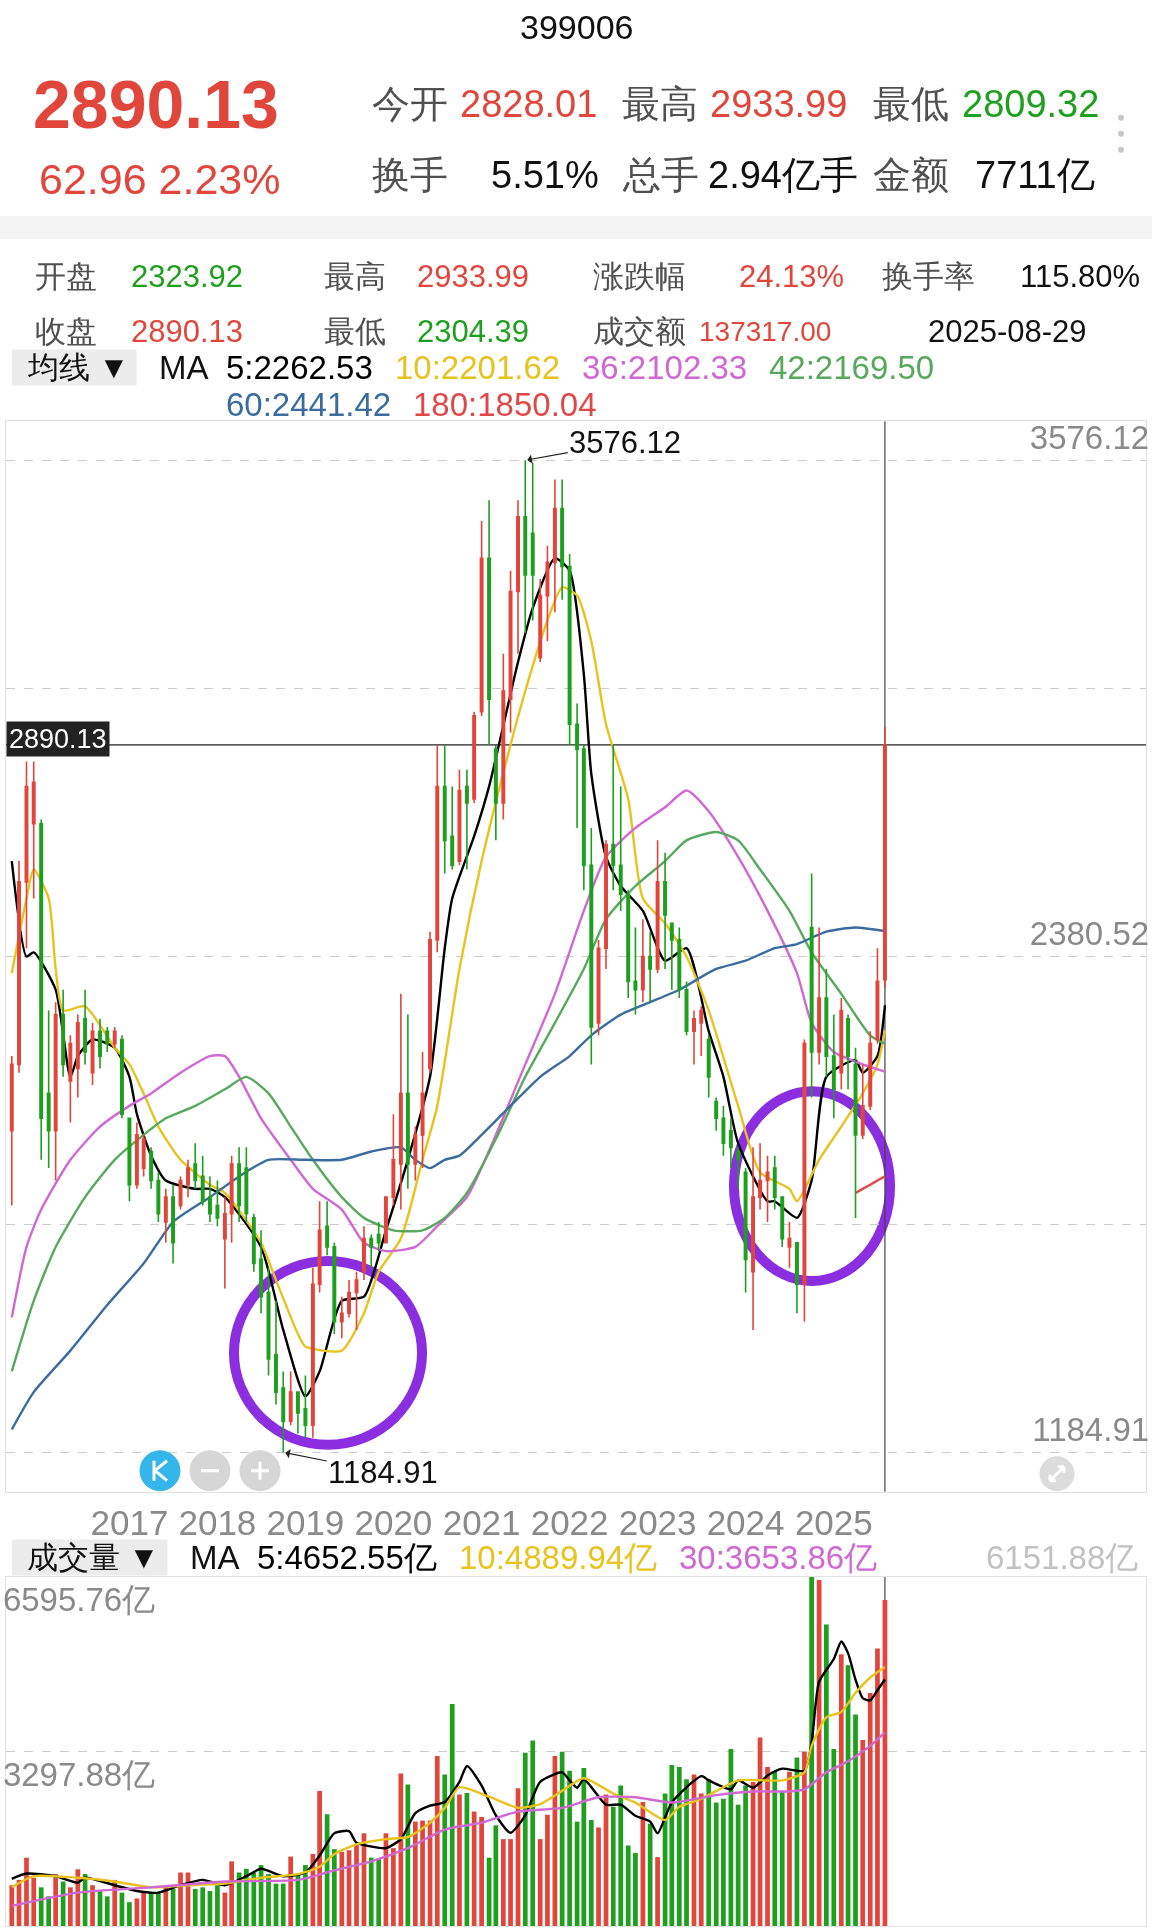 The image size is (1152, 1932). I want to click on text: 开盘, so click(66, 276).